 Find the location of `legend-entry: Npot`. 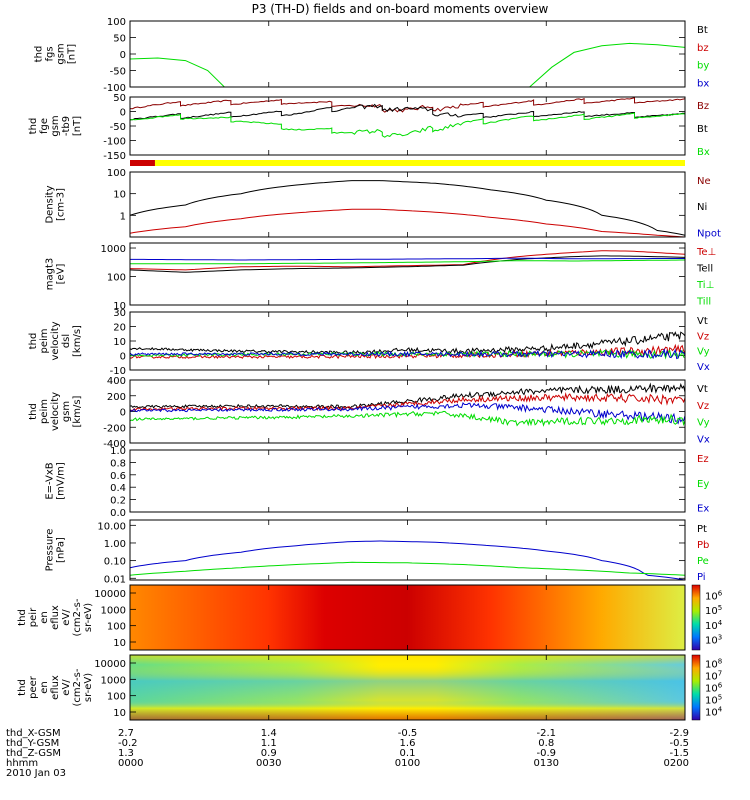

legend-entry: Npot is located at coordinates (709, 233).